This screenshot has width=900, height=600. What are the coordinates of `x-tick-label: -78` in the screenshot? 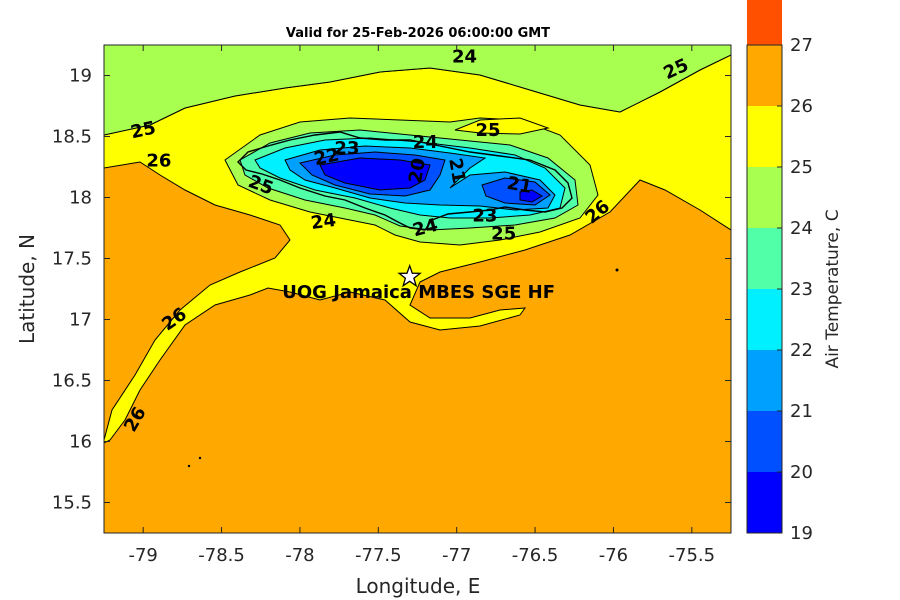 It's located at (299, 555).